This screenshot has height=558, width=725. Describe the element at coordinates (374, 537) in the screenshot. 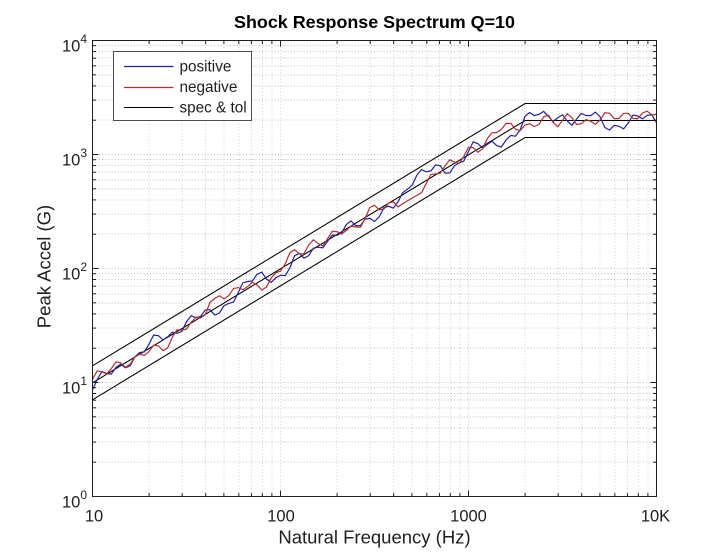

I see `svg-text: Natural Frequency (Hz)` at that location.